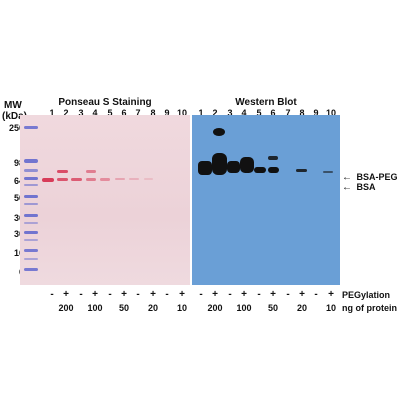  What do you see at coordinates (52, 113) in the screenshot?
I see `ponceau-lane-number: 1` at bounding box center [52, 113].